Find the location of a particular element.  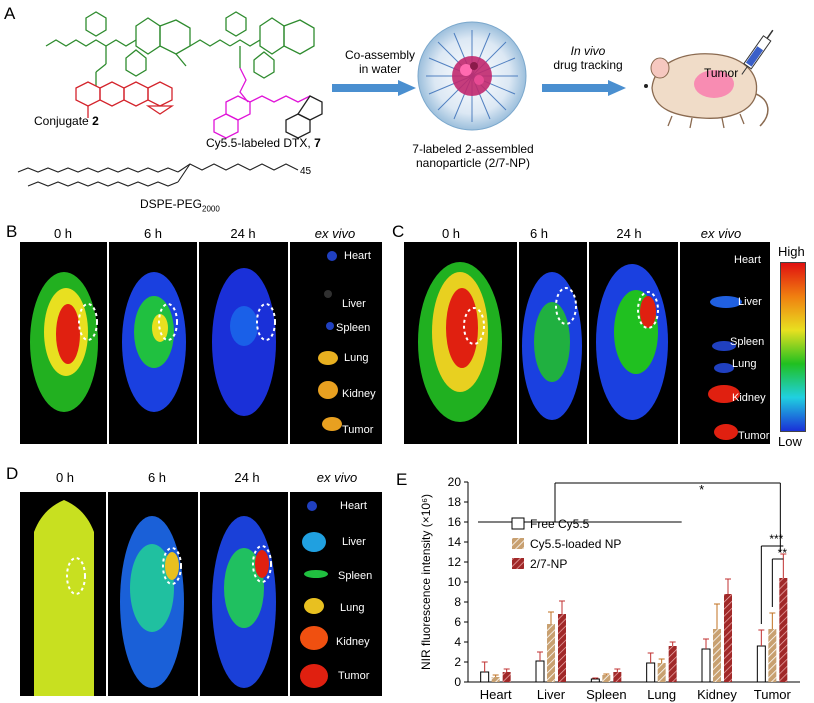

panel-b-organ-liver: Liver is located at coordinates (354, 304).